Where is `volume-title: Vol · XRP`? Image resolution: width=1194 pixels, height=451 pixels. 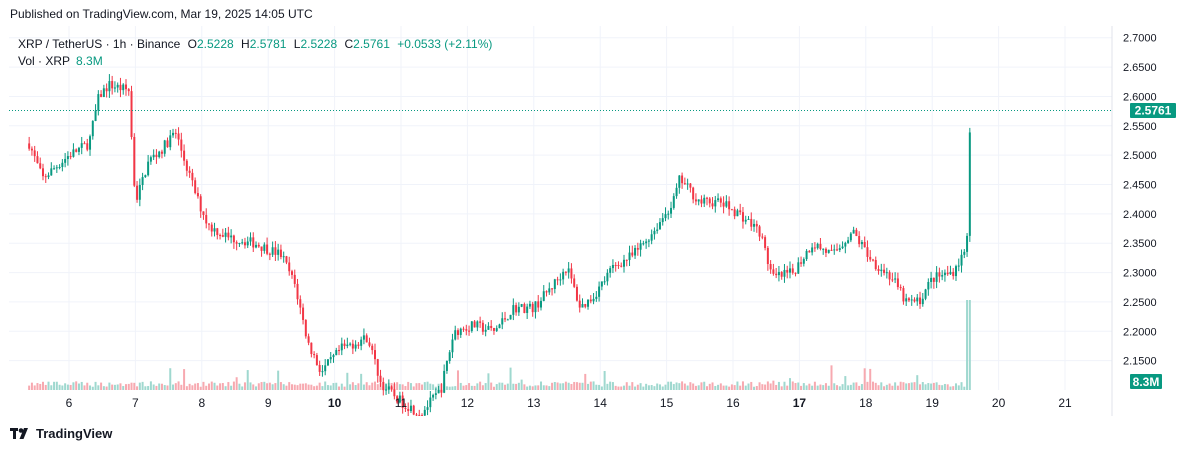
volume-title: Vol · XRP is located at coordinates (44, 61).